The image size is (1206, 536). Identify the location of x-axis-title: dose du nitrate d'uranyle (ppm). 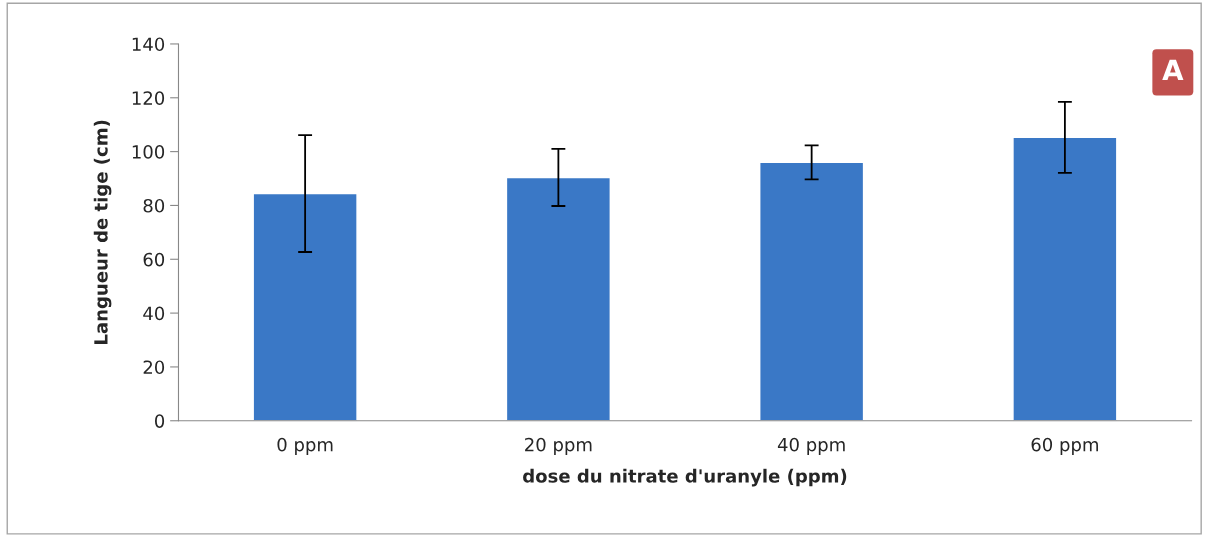
(685, 477).